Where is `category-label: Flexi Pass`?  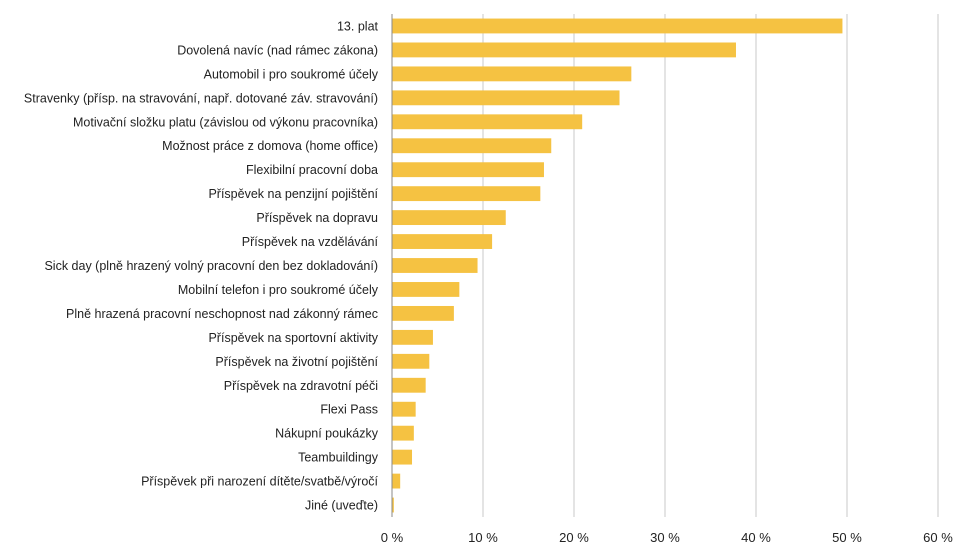 category-label: Flexi Pass is located at coordinates (349, 410).